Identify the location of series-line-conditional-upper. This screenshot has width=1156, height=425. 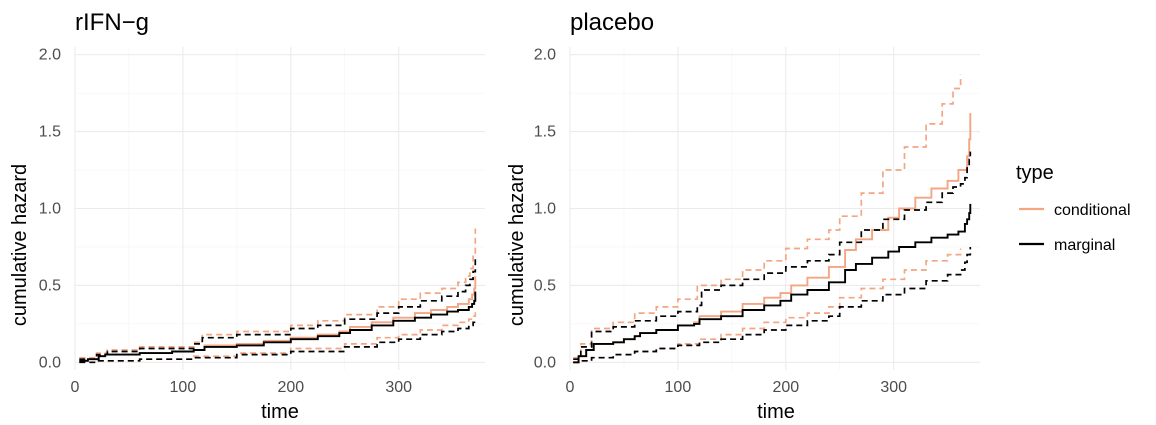
(278, 293).